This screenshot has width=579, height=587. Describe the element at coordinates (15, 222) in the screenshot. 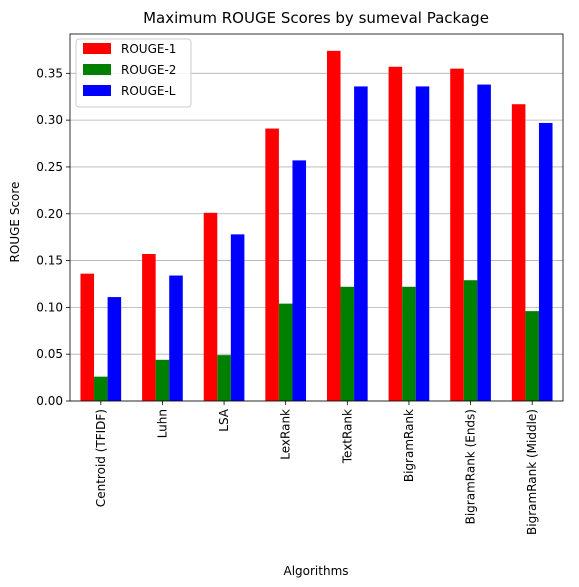

I see `y-axis-label: ROUGE Score` at that location.